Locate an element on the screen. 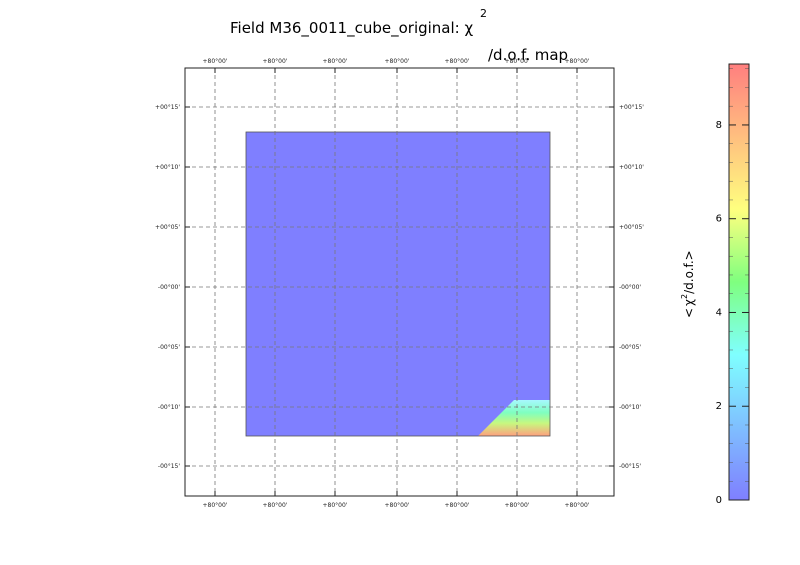 This screenshot has width=800, height=565. y-tick-label-right: -00°05' is located at coordinates (630, 347).